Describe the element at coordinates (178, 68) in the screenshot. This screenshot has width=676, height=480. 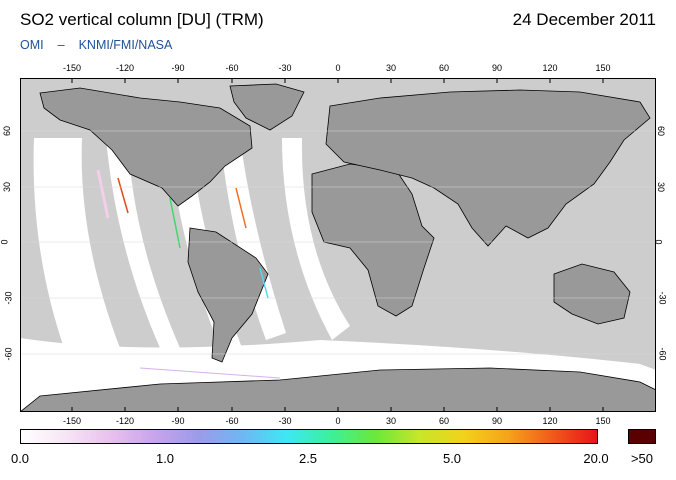
I see `lon-tick-top: -90` at that location.